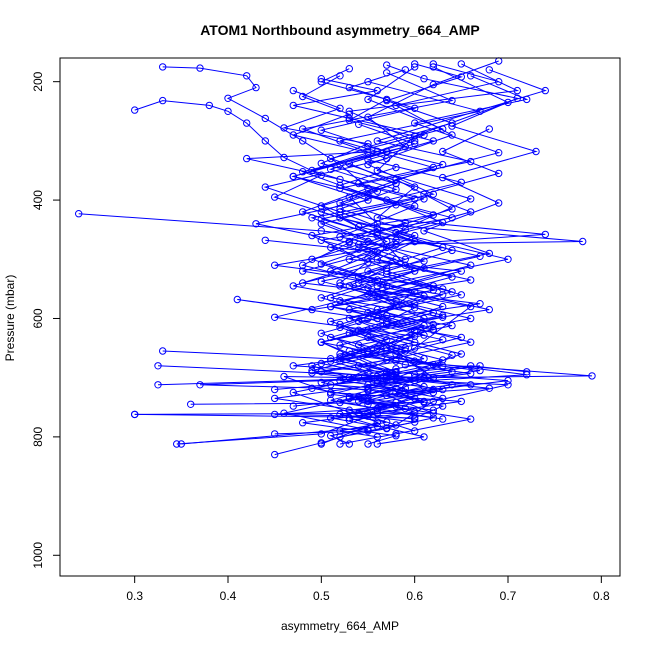 The image size is (650, 650). Describe the element at coordinates (38, 318) in the screenshot. I see `y-tick-label: 600` at that location.